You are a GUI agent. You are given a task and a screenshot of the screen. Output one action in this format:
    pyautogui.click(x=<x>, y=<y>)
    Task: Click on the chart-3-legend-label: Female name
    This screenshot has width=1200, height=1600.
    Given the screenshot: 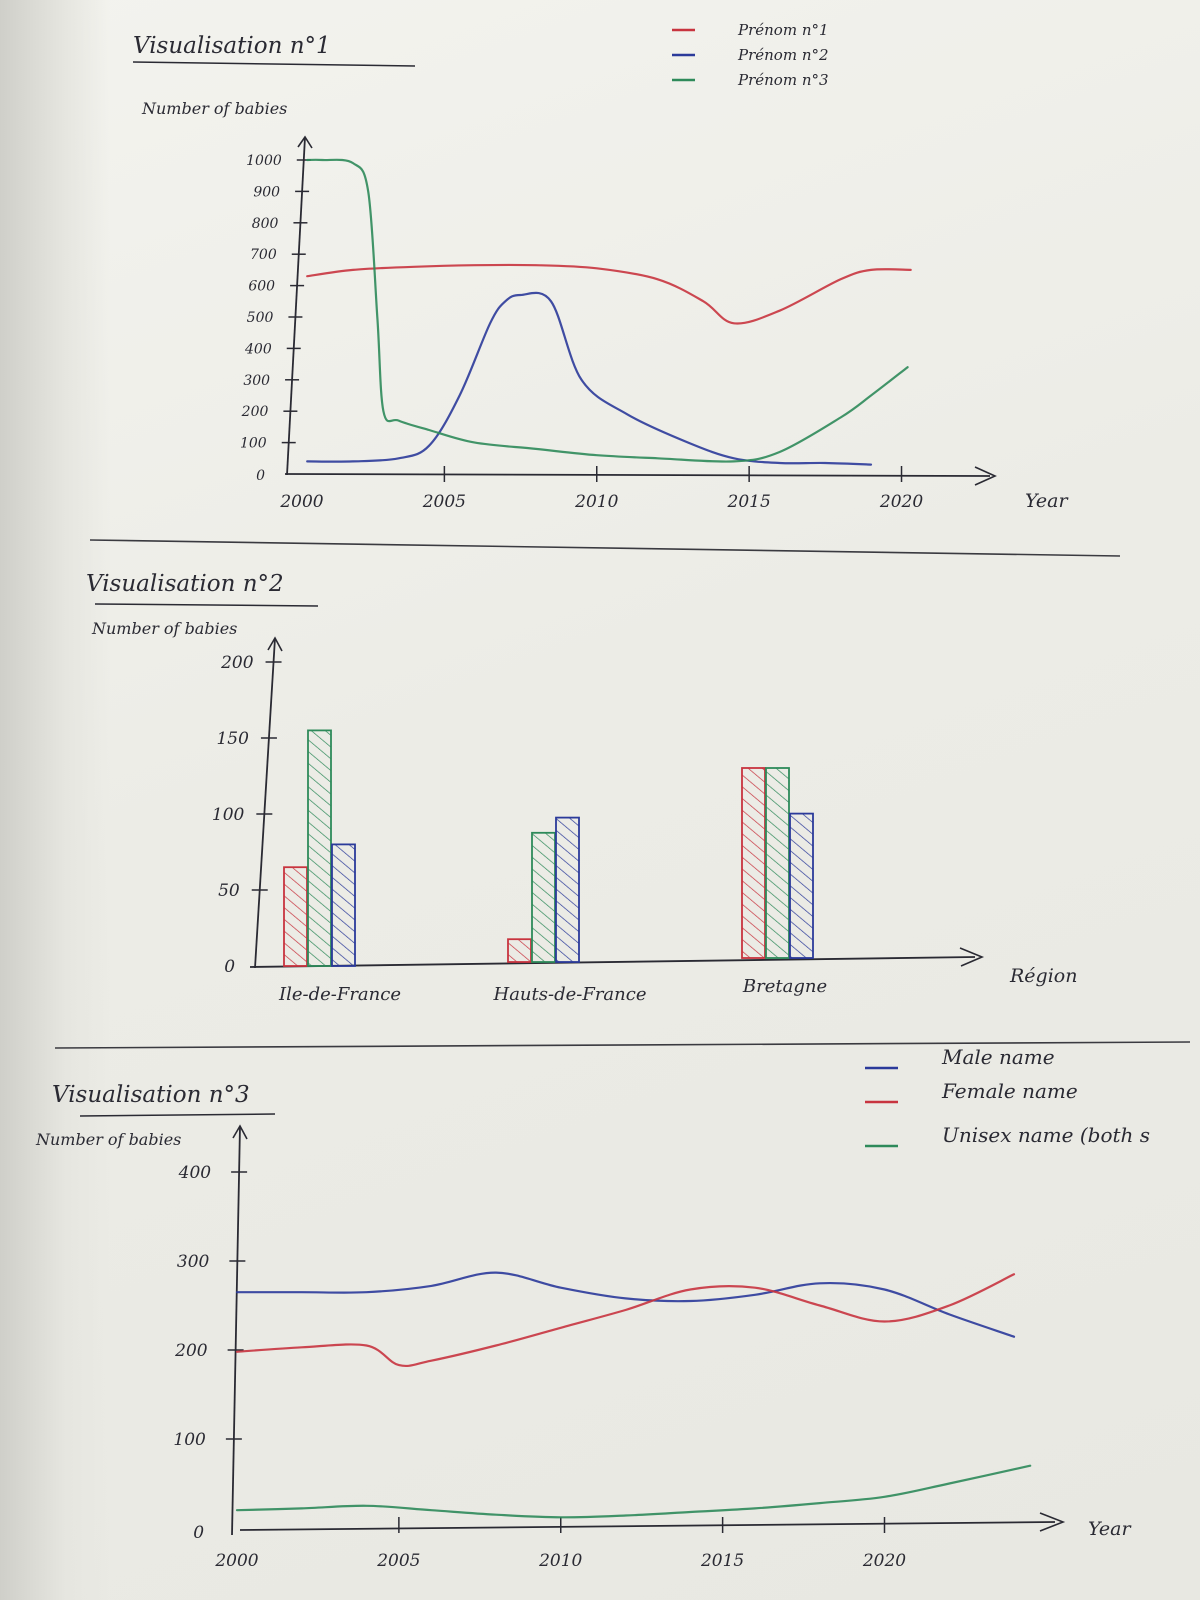 What is the action you would take?
    pyautogui.click(x=1009, y=1091)
    